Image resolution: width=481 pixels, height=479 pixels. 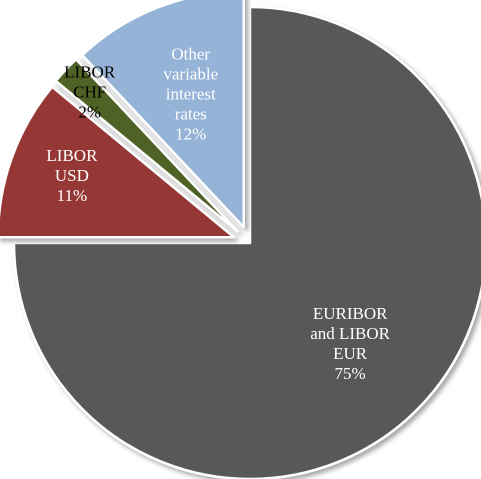 I want to click on pie-label-1: LIBOR USD 11%, so click(x=72, y=175).